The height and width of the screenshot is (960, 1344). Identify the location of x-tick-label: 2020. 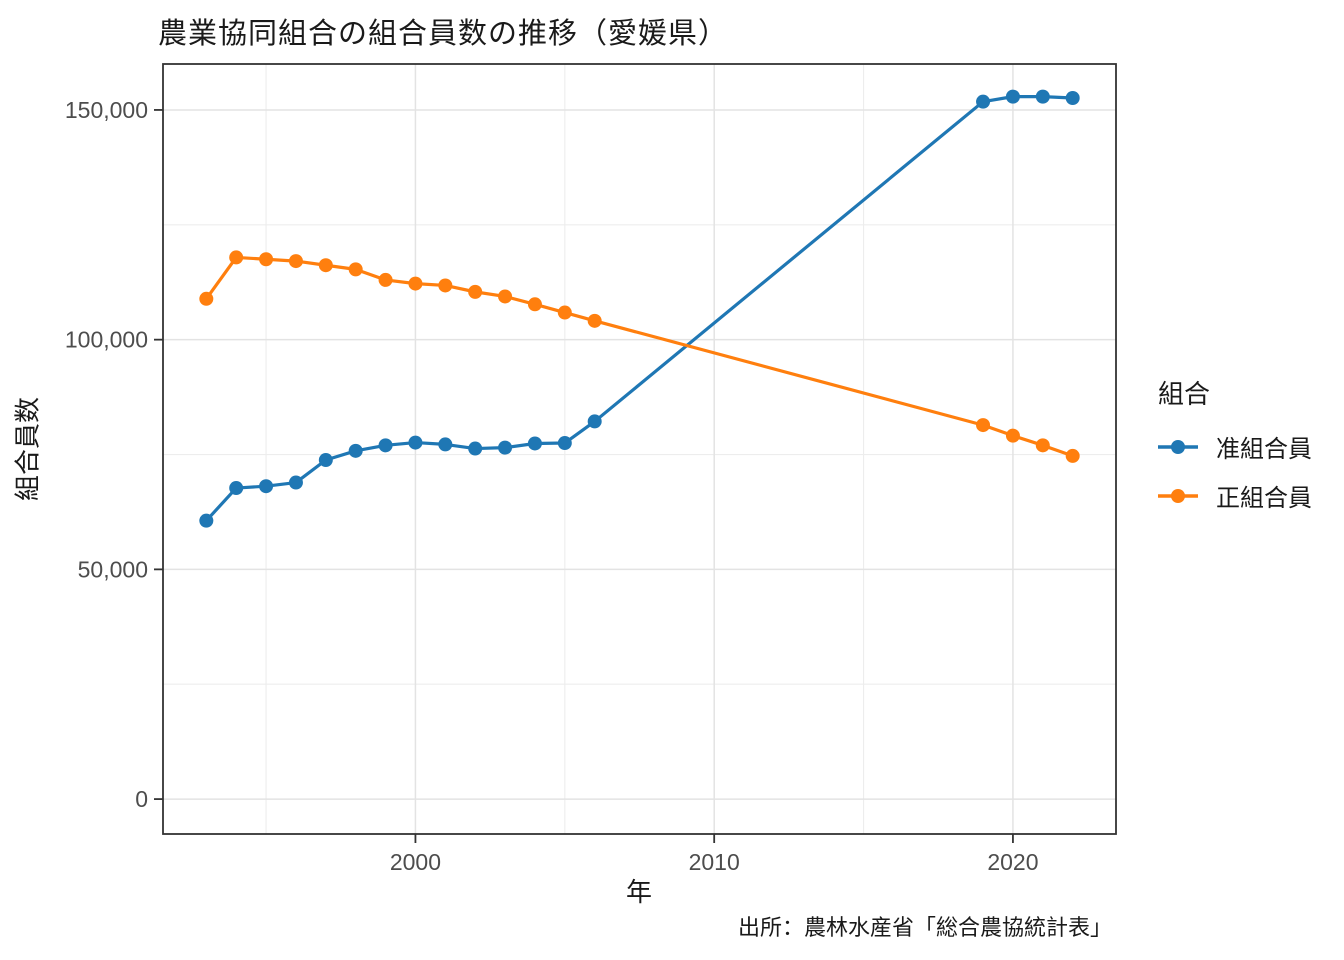
(1012, 862).